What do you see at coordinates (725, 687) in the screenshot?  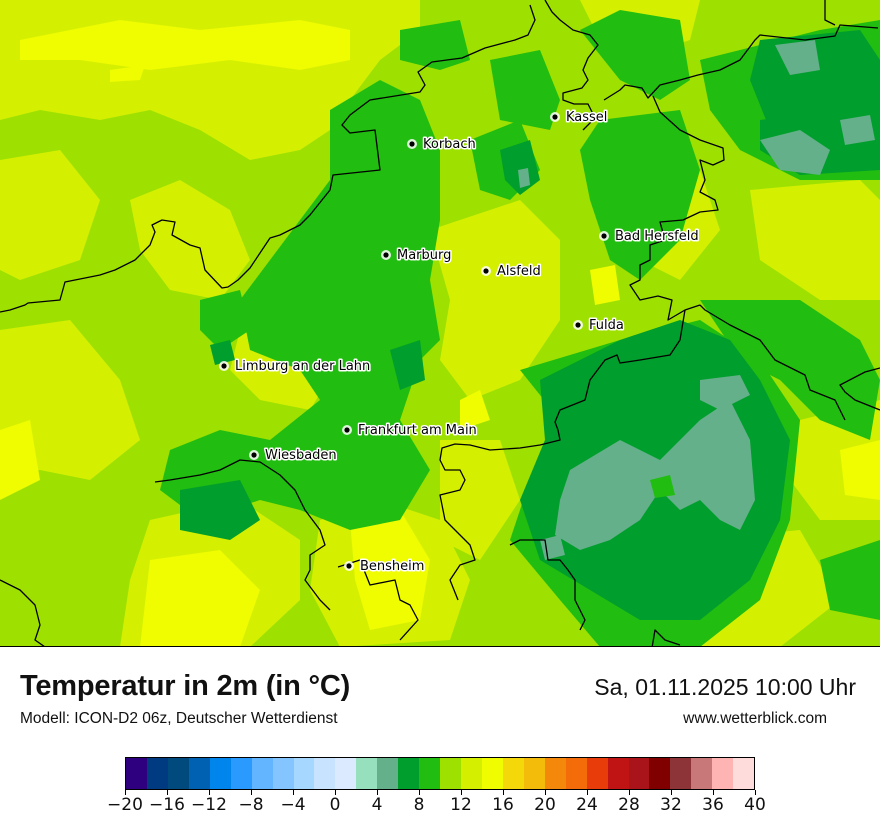 I see `valid-datetime: Sa, 01.11.2025 10:00 Uhr` at bounding box center [725, 687].